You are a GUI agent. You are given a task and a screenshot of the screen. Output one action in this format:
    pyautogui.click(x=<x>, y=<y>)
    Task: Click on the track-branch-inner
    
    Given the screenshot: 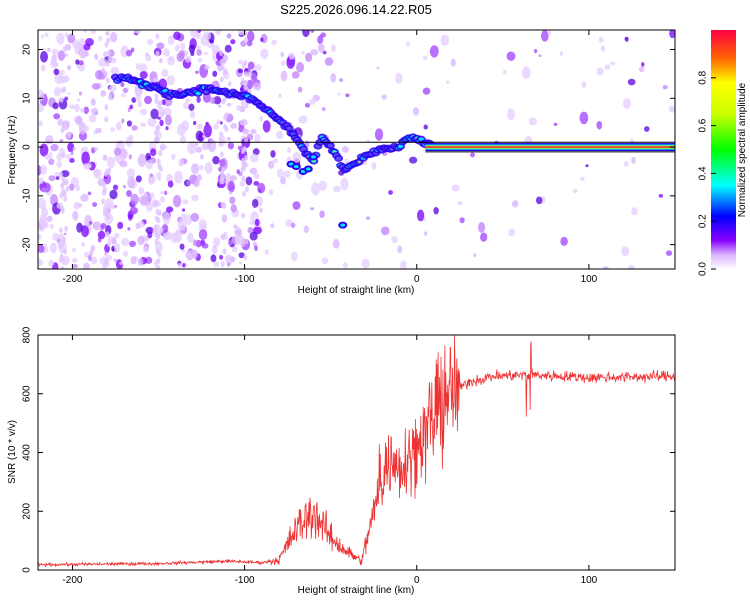 What is the action you would take?
    pyautogui.click(x=296, y=166)
    